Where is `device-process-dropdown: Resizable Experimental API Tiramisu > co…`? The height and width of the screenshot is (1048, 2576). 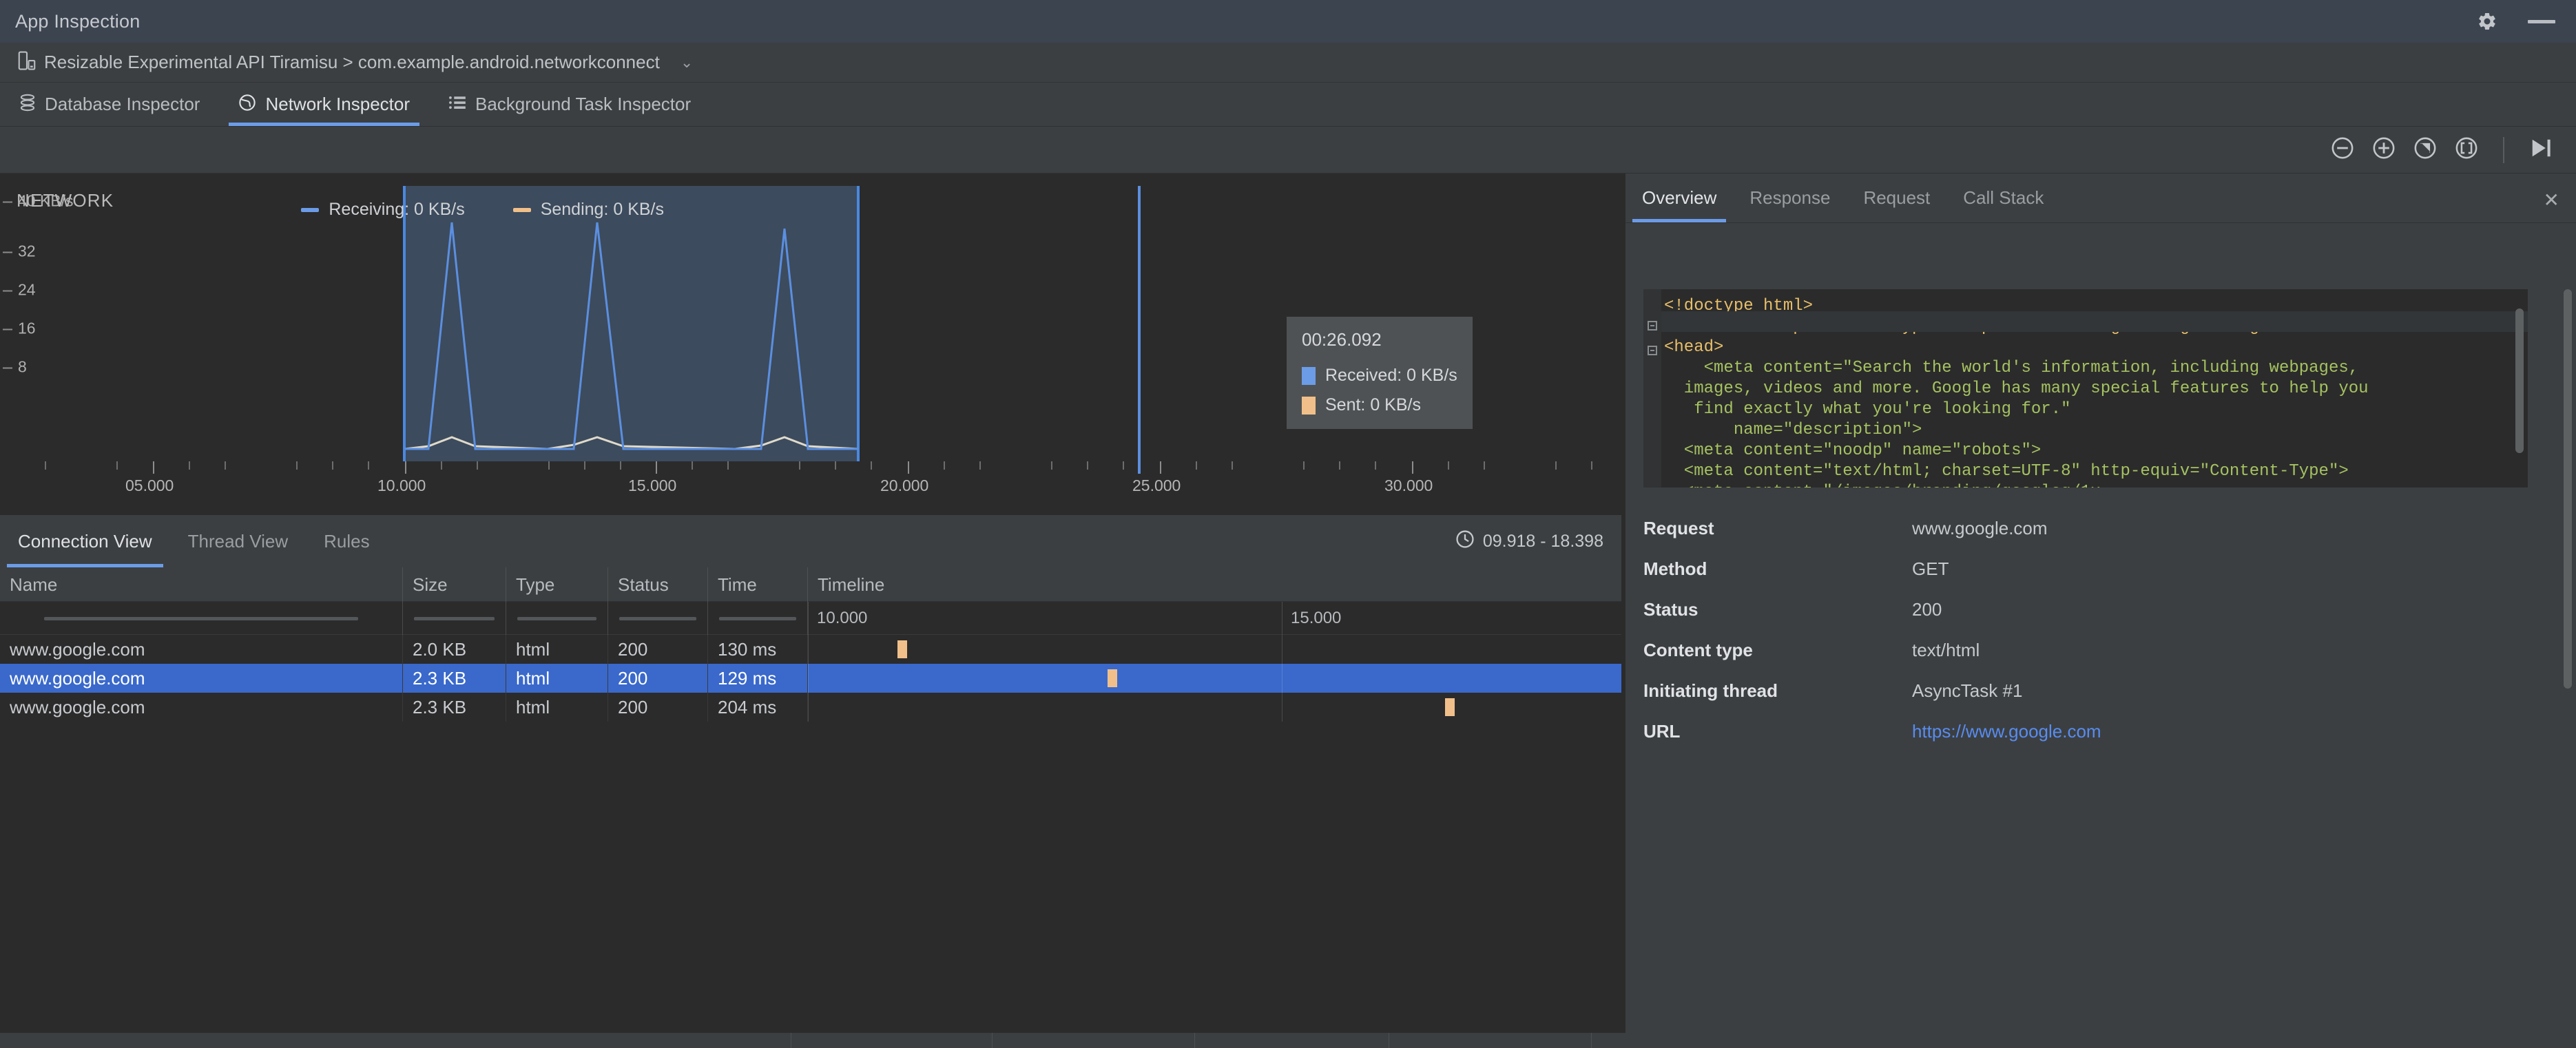
device-process-dropdown: Resizable Experimental API Tiramisu > co… is located at coordinates (355, 62).